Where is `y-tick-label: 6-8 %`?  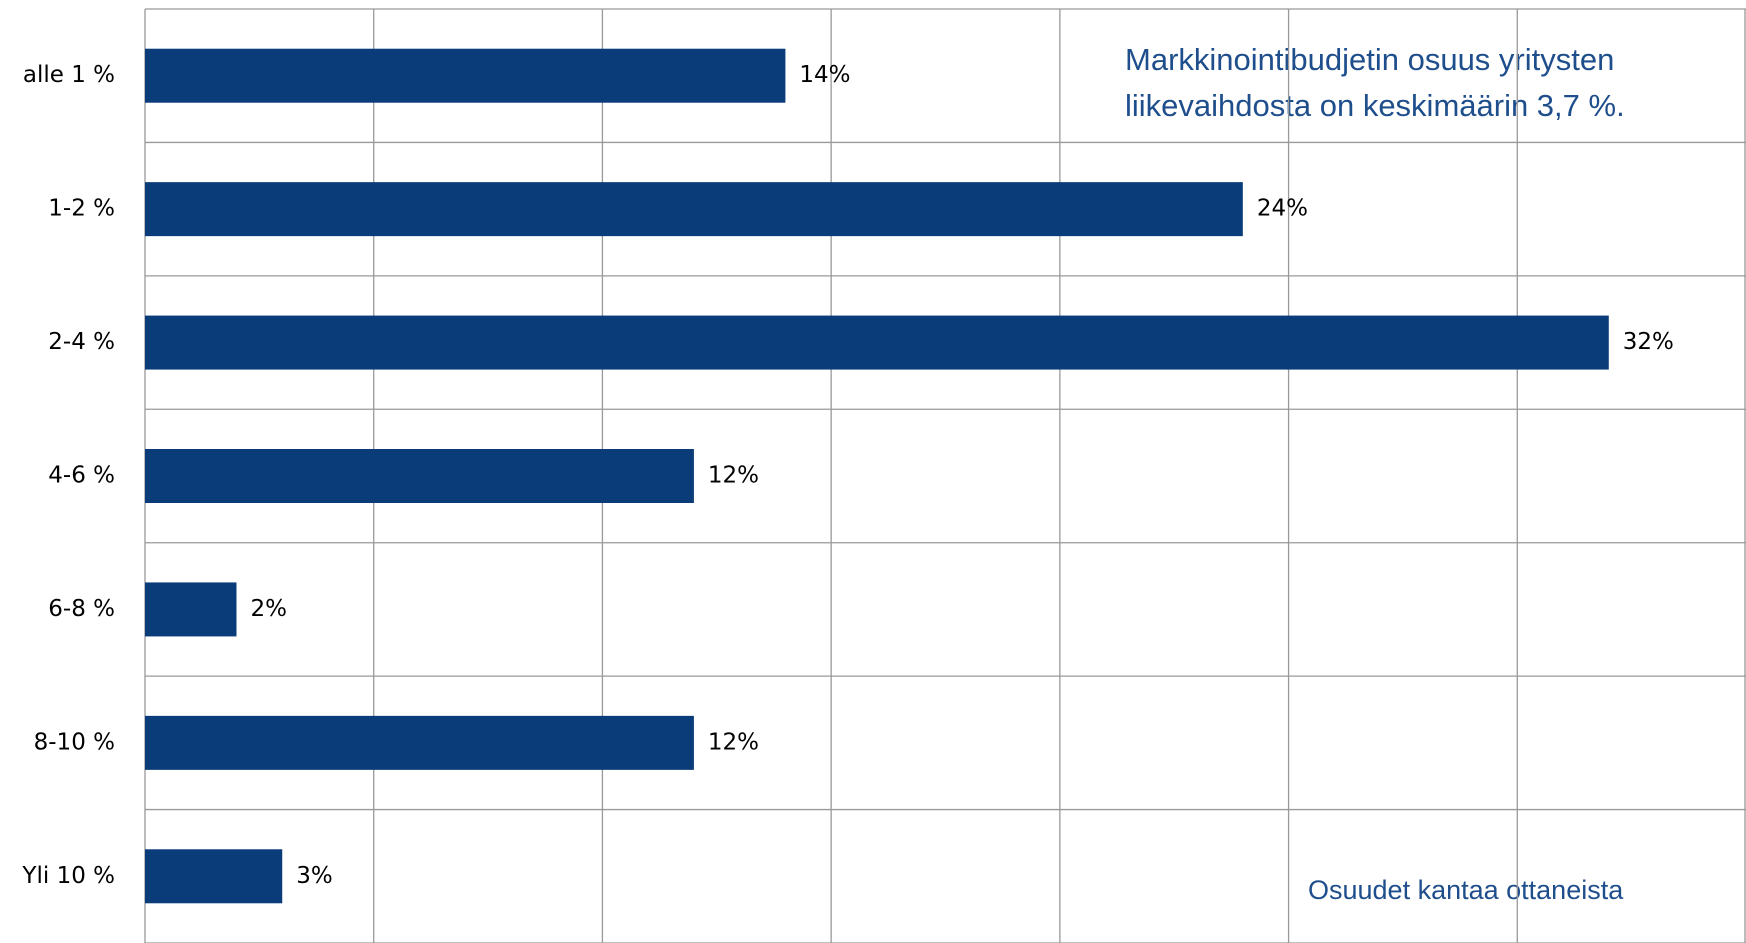 y-tick-label: 6-8 % is located at coordinates (81, 609).